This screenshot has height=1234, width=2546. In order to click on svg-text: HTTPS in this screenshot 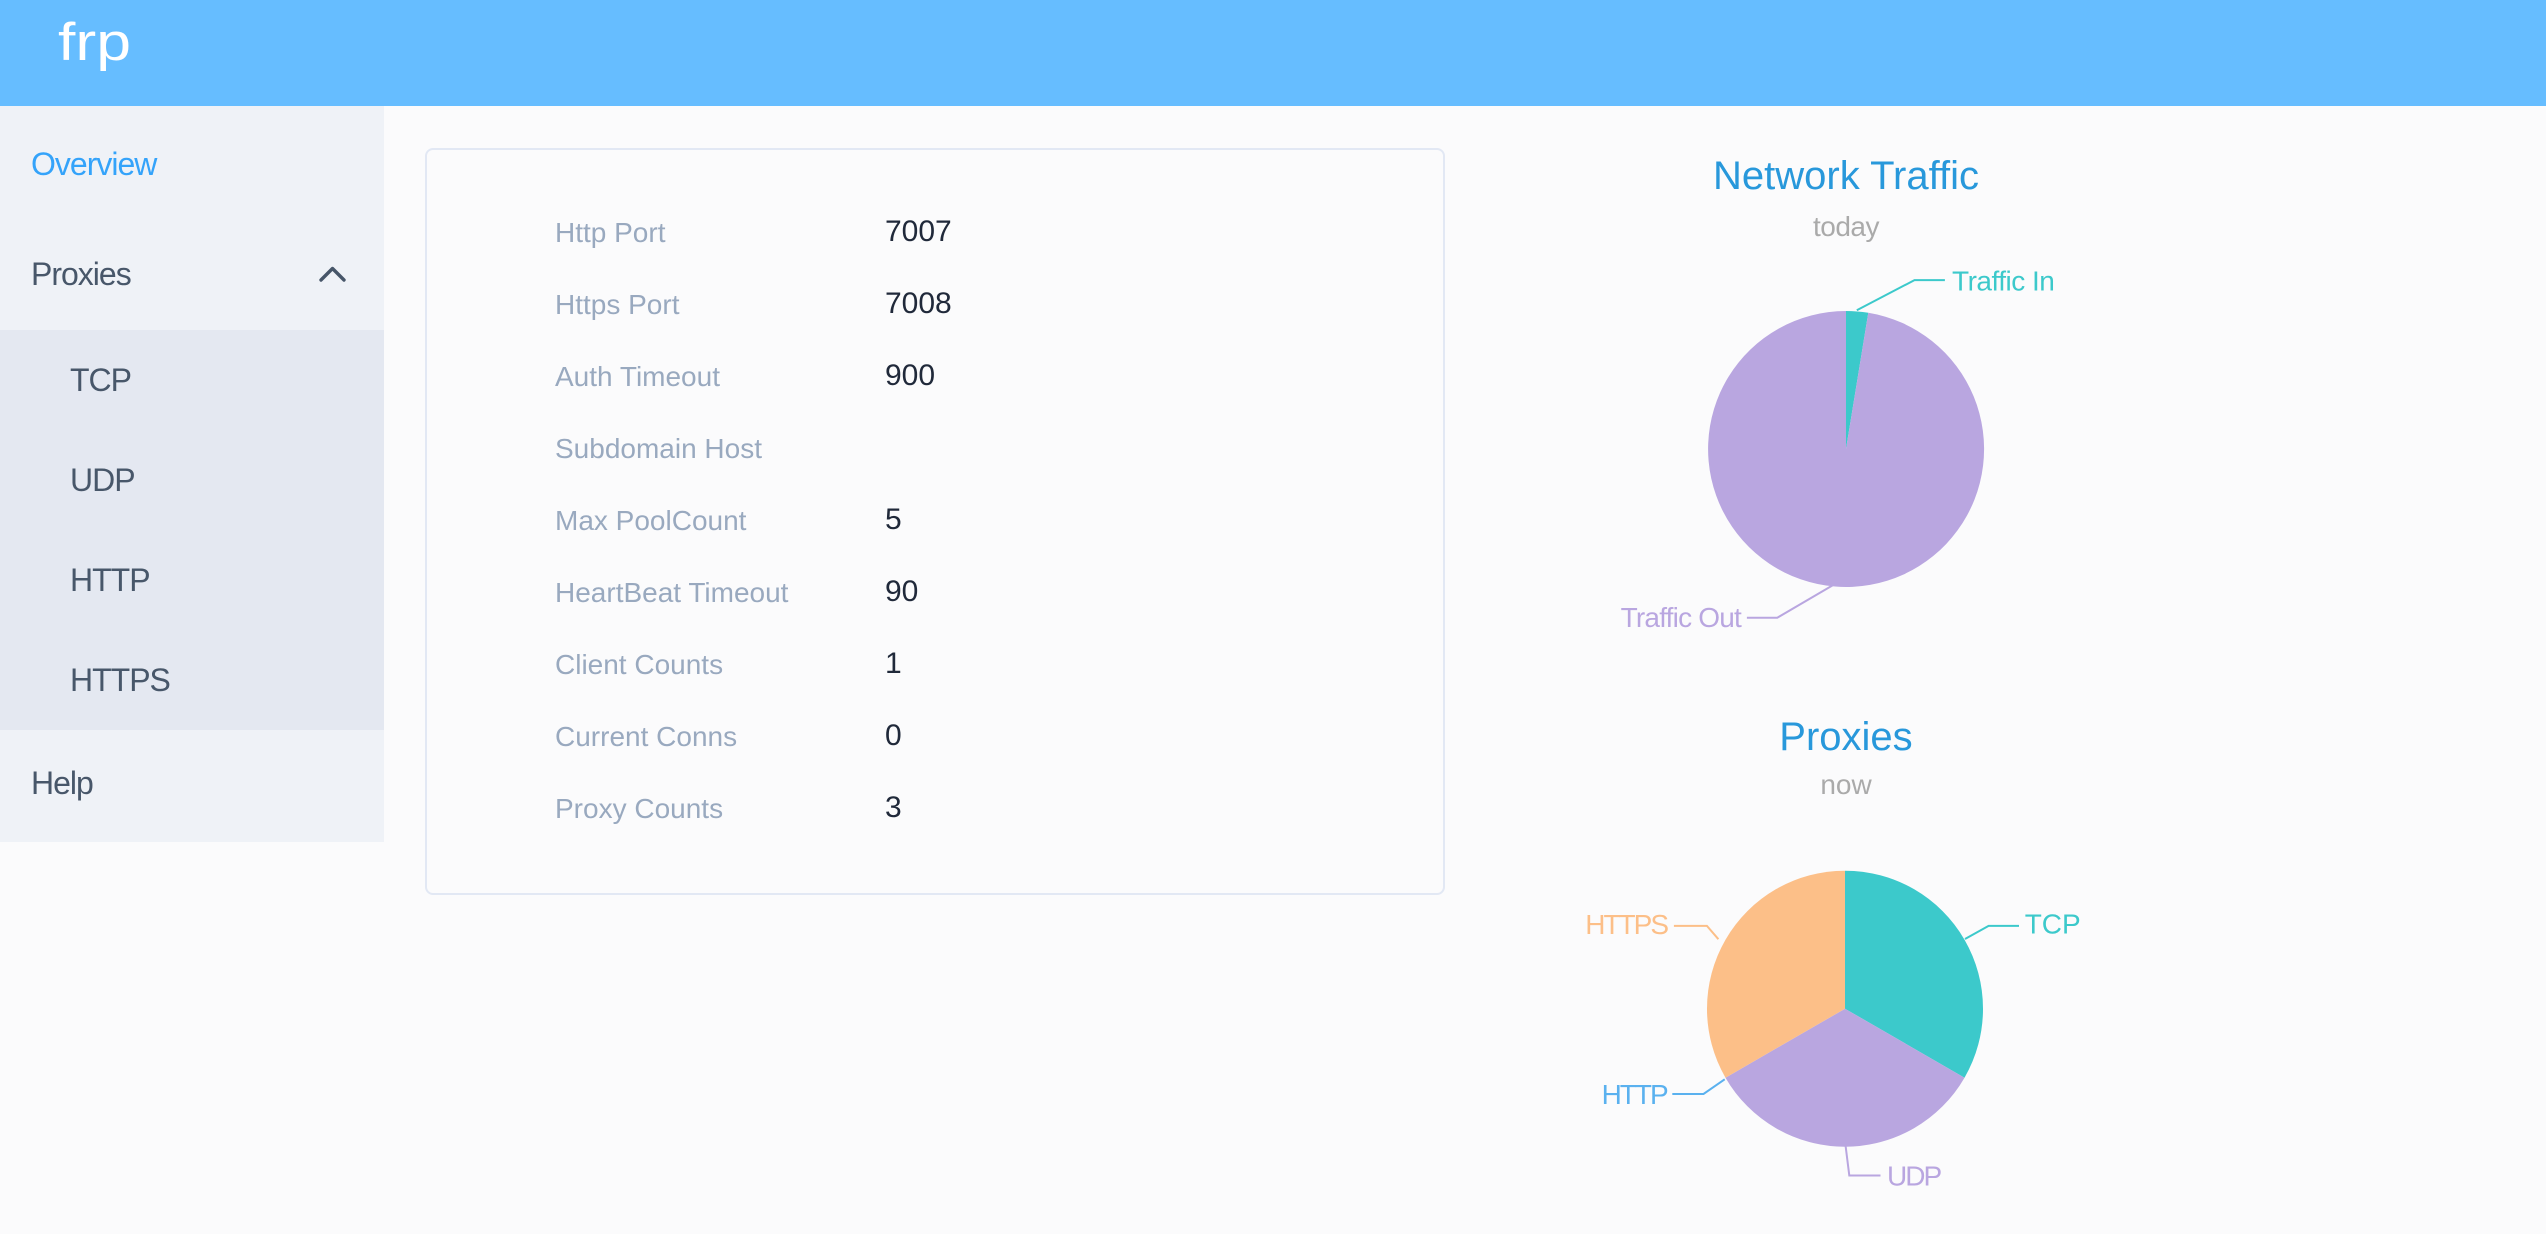, I will do `click(1626, 924)`.